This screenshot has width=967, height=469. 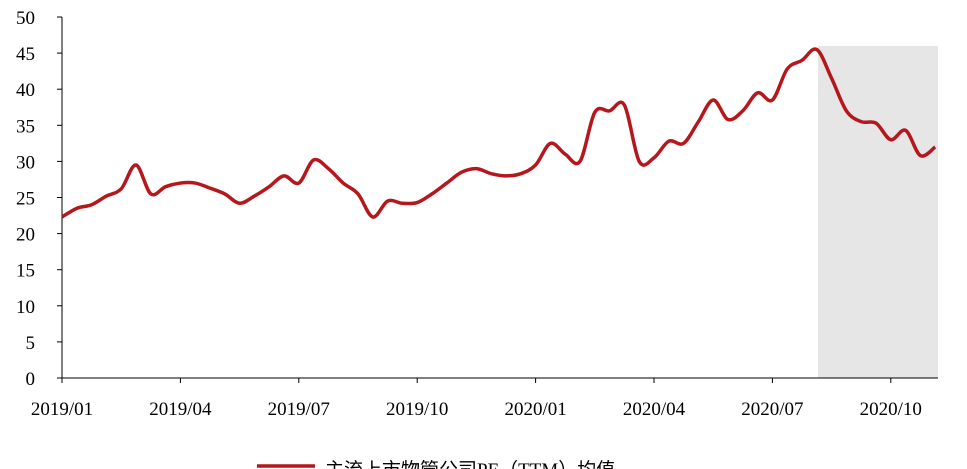 What do you see at coordinates (891, 409) in the screenshot?
I see `x-tick-label: 2020/10` at bounding box center [891, 409].